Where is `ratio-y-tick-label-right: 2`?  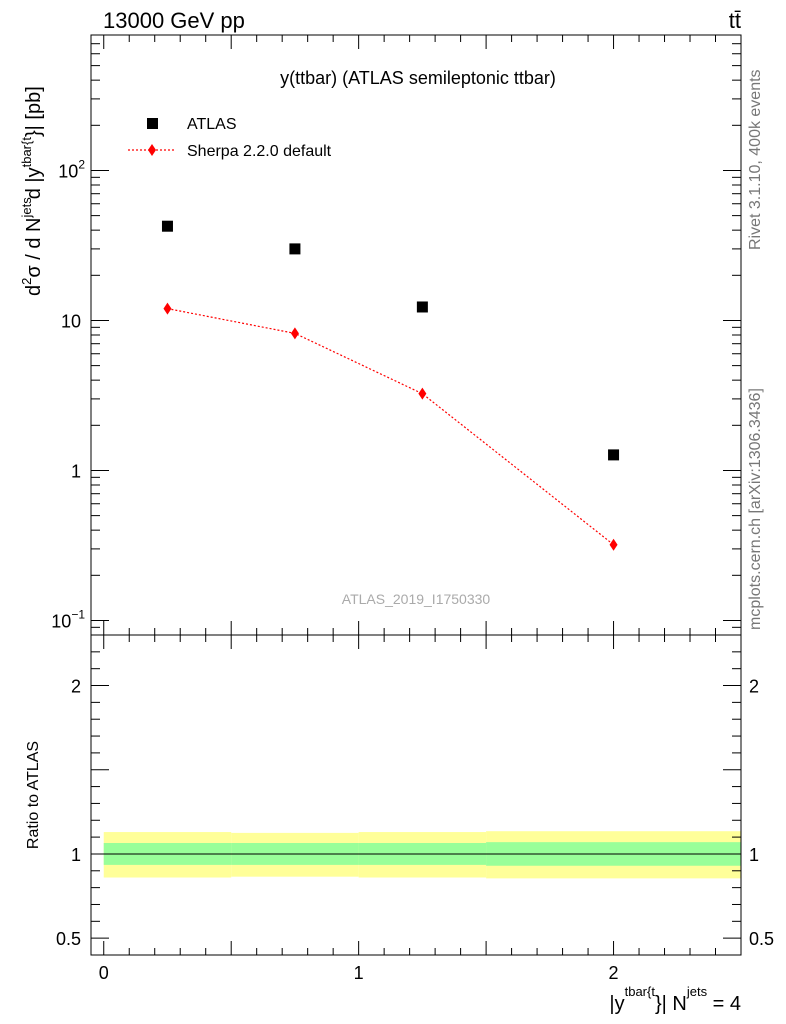
ratio-y-tick-label-right: 2 is located at coordinates (754, 687).